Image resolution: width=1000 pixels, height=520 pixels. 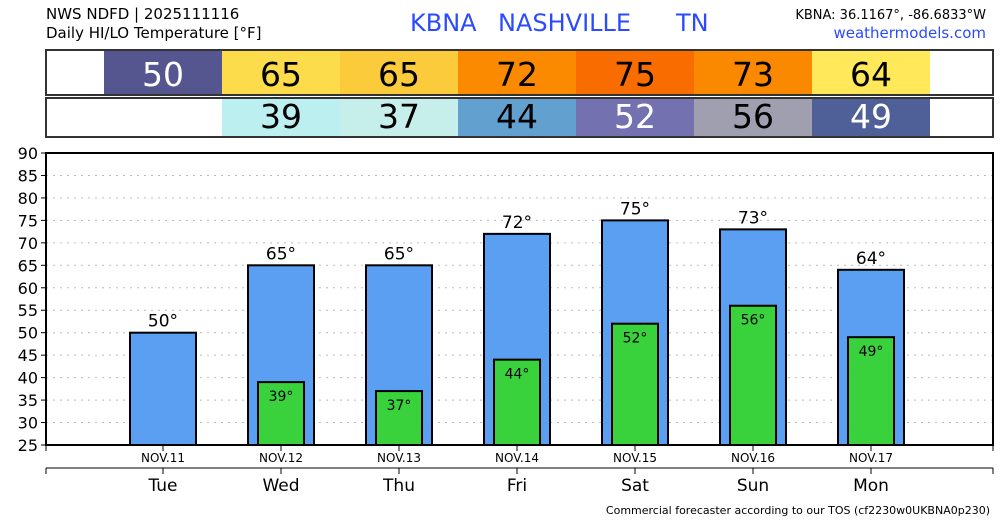 I want to click on day-label: Sun, so click(x=753, y=486).